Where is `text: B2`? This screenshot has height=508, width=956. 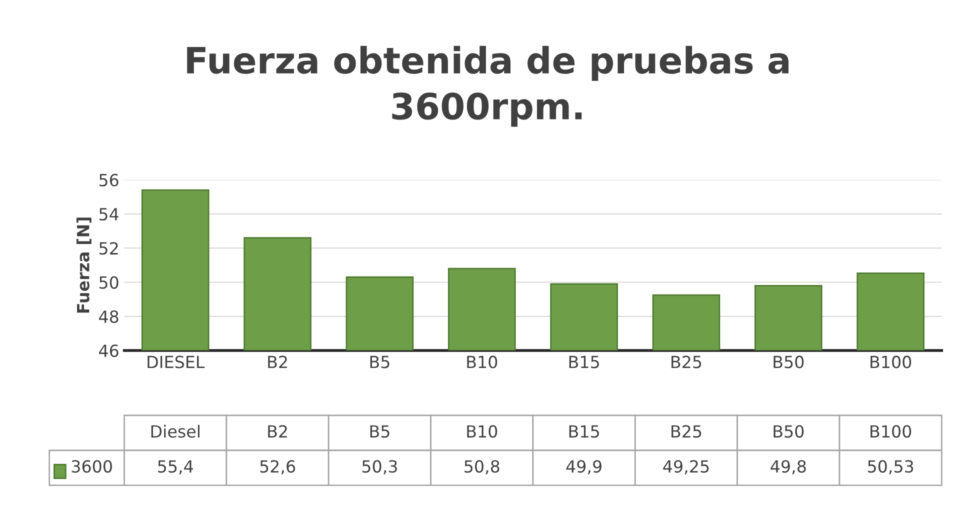 text: B2 is located at coordinates (277, 431).